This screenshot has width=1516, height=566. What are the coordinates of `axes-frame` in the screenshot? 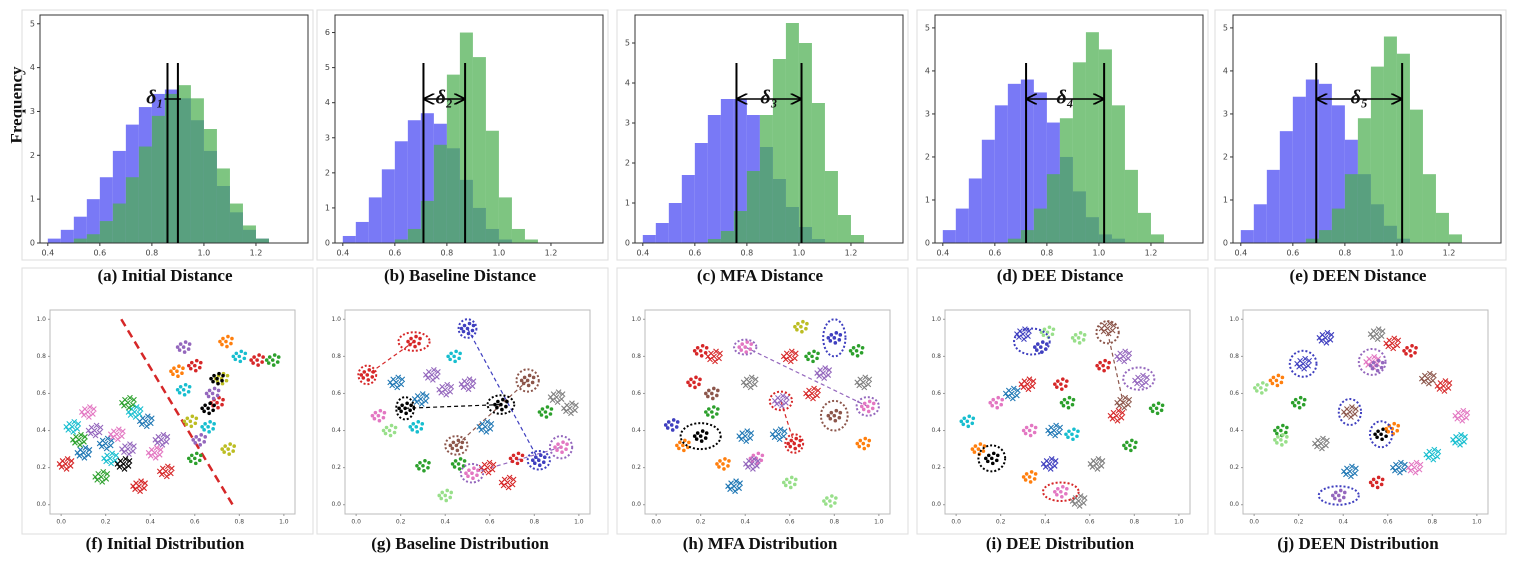 It's located at (1067, 412).